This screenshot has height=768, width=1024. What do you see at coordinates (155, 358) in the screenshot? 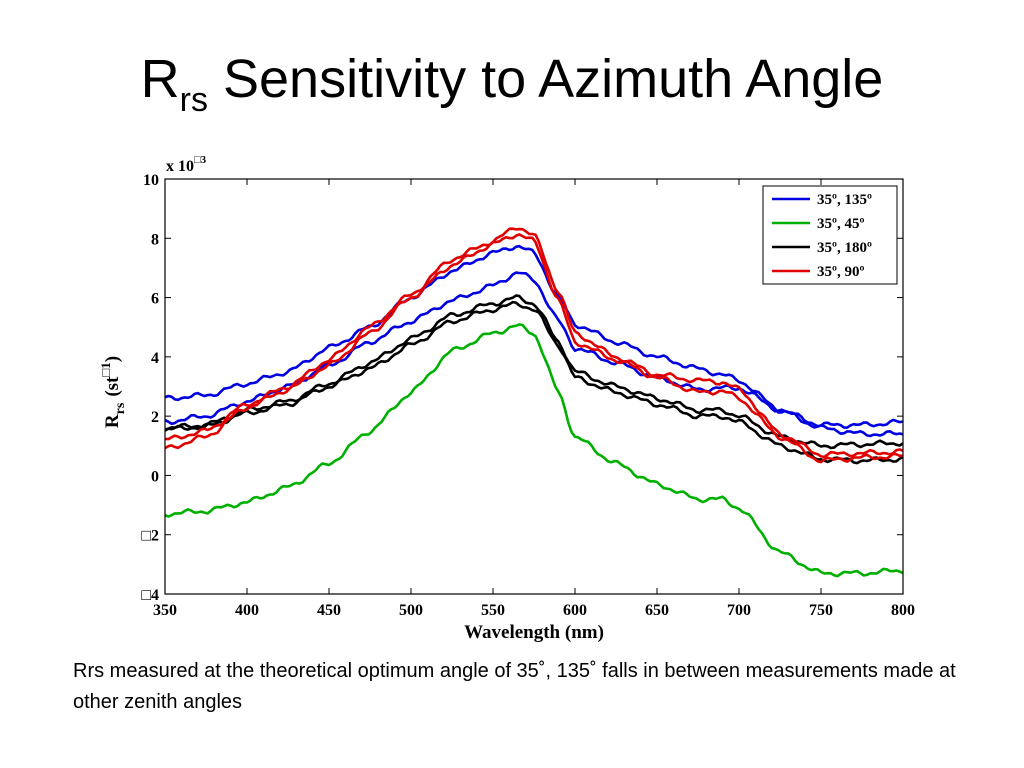
I see `y-tick-label: 4` at bounding box center [155, 358].